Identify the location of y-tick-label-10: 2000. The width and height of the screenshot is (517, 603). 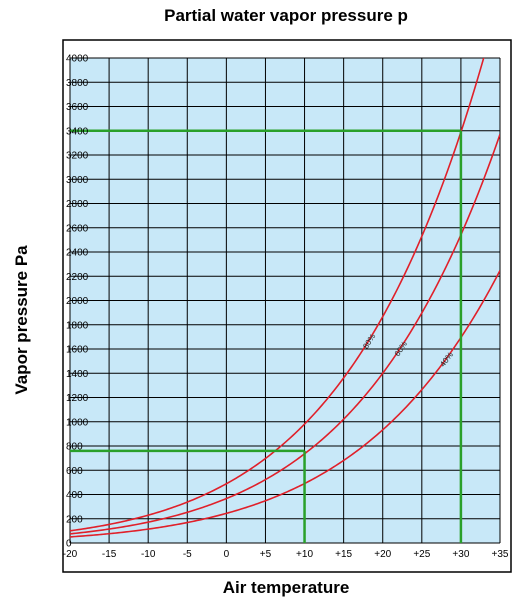
(77, 301).